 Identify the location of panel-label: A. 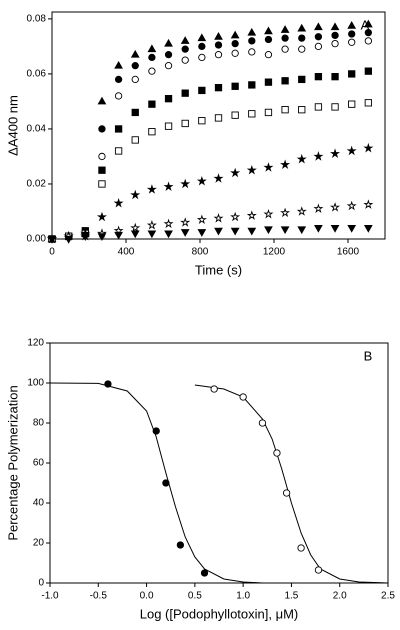
(365, 24).